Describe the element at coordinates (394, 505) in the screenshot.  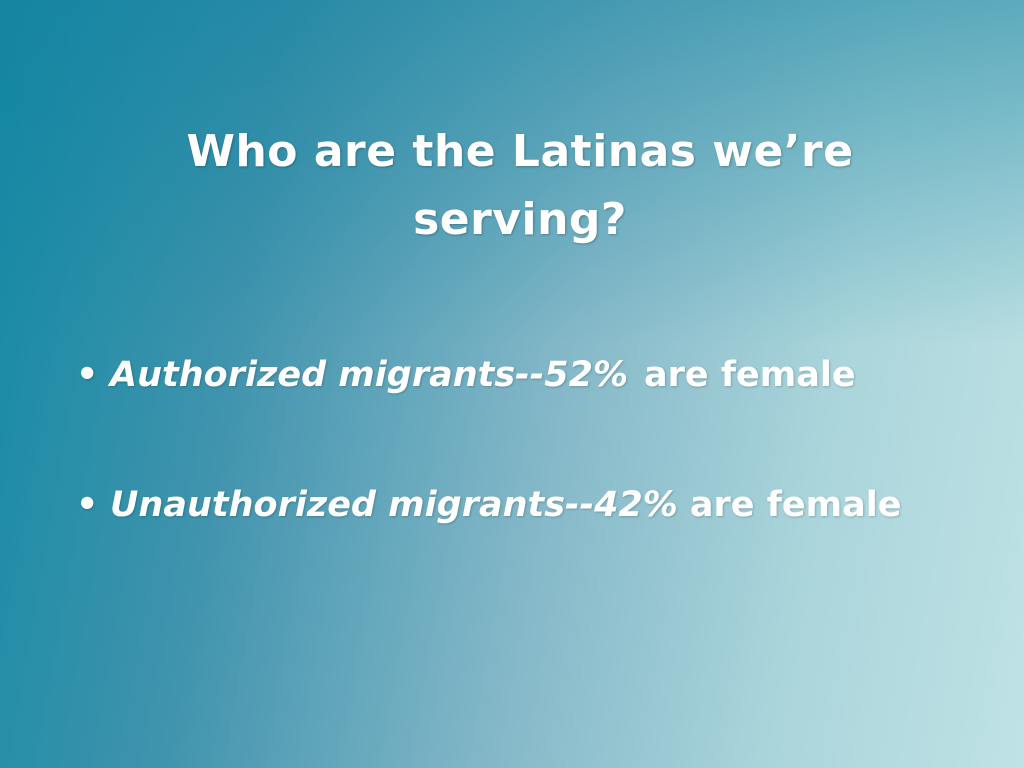
I see `bullet-emphasis: Unauthorized migrants--42%` at that location.